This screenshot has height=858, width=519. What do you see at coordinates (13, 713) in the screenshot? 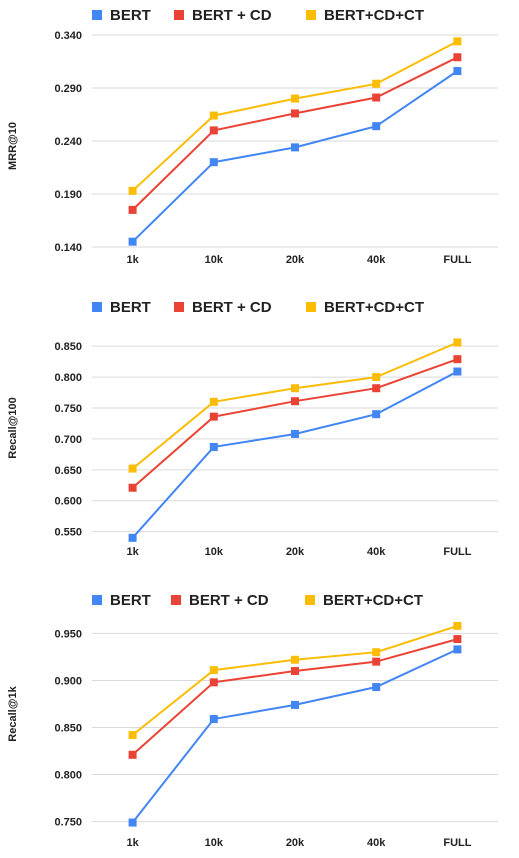
I see `y-axis-label: Recall@1k` at bounding box center [13, 713].